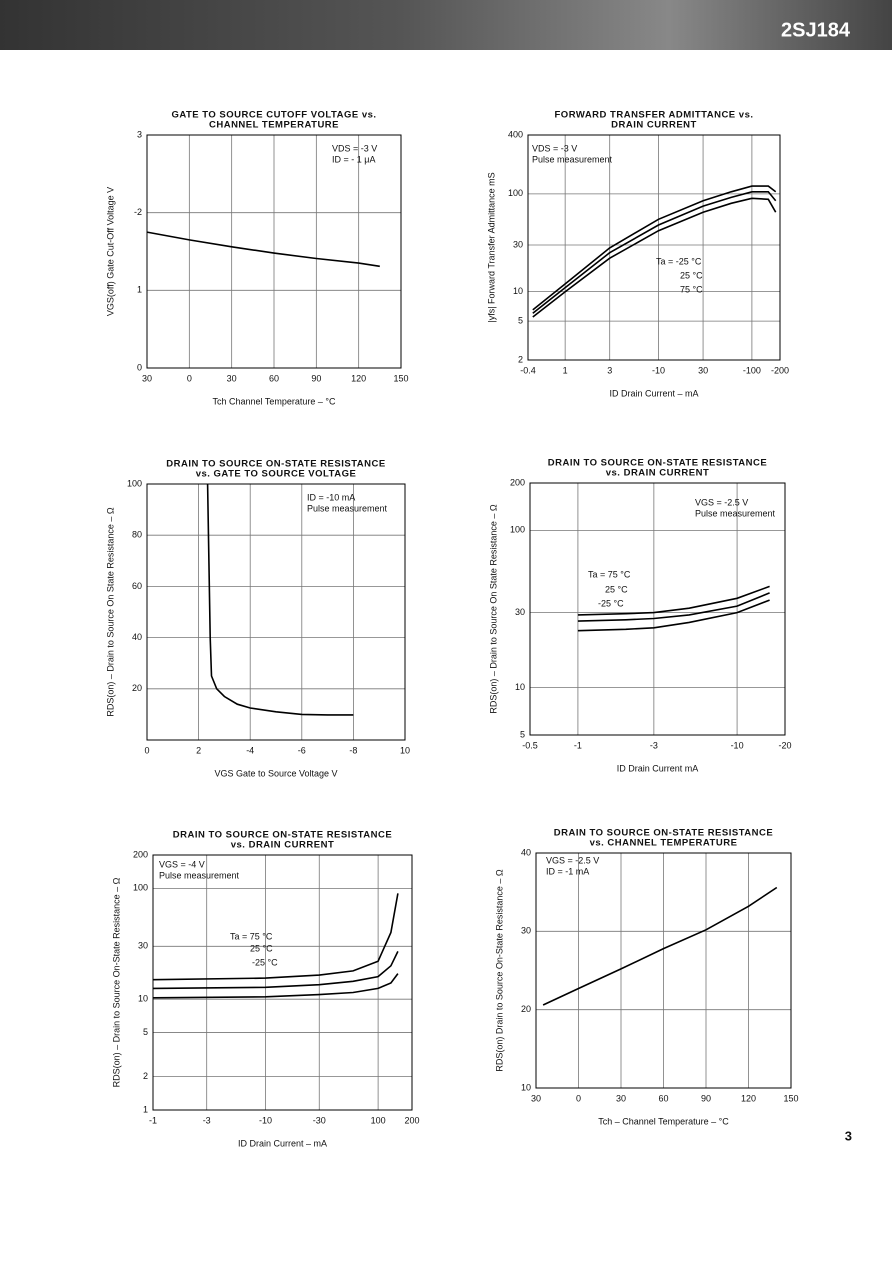 The height and width of the screenshot is (1268, 892). What do you see at coordinates (848, 1135) in the screenshot?
I see `page-number: 3` at bounding box center [848, 1135].